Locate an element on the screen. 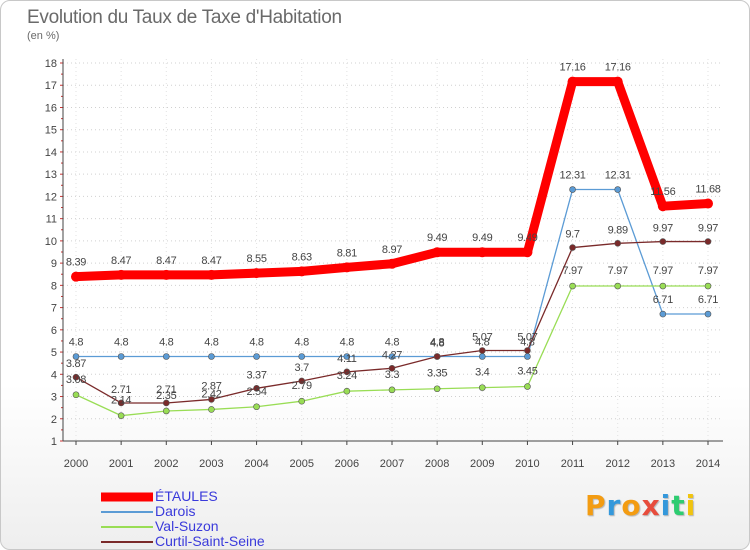 This screenshot has width=750, height=550. data-label: 9.89 is located at coordinates (618, 230).